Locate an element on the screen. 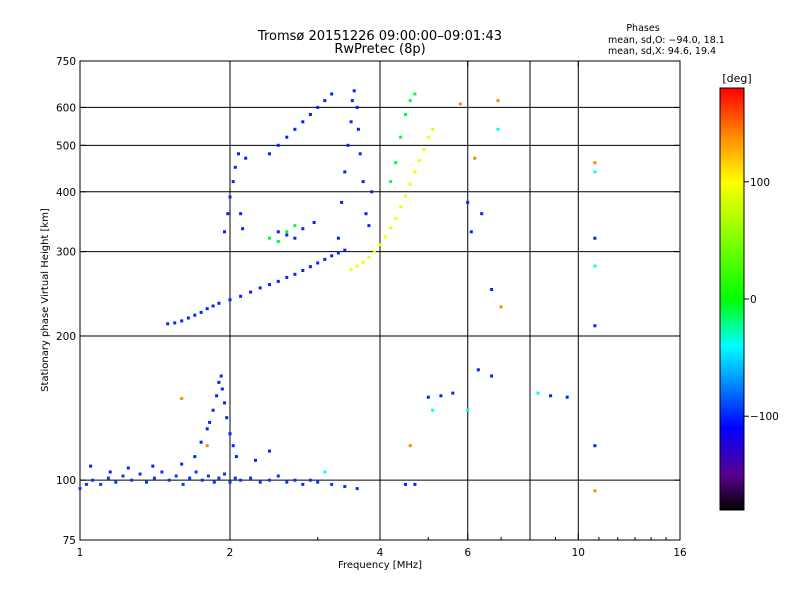 The height and width of the screenshot is (600, 800). x-tick-label: 16 is located at coordinates (680, 553).